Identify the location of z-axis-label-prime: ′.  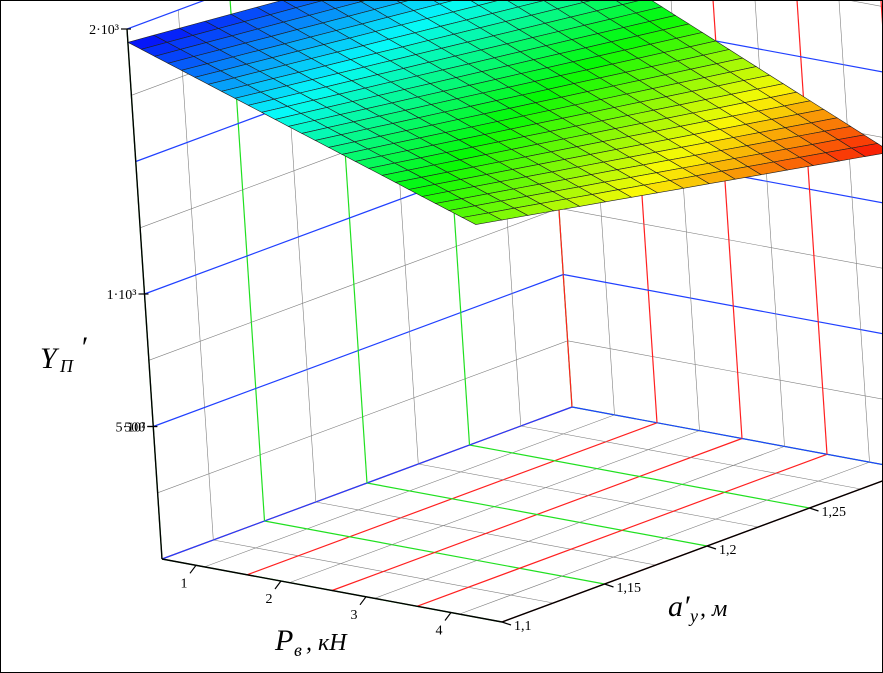
(83, 347).